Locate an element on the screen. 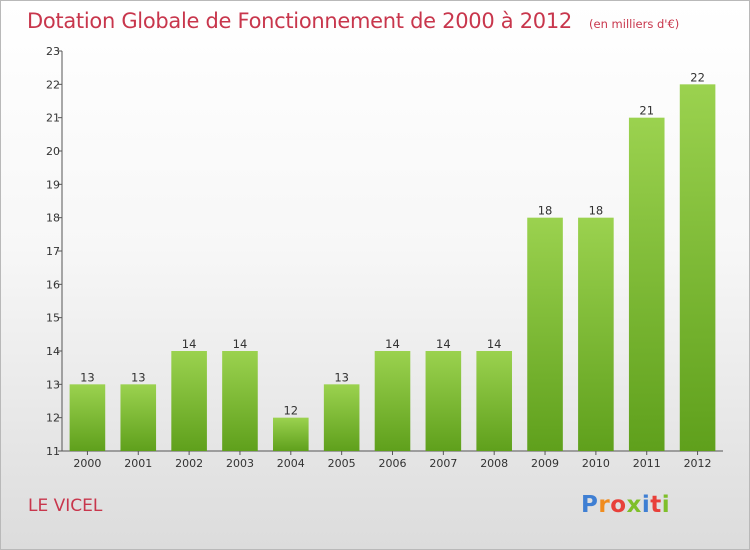  logo-letter: x is located at coordinates (634, 505).